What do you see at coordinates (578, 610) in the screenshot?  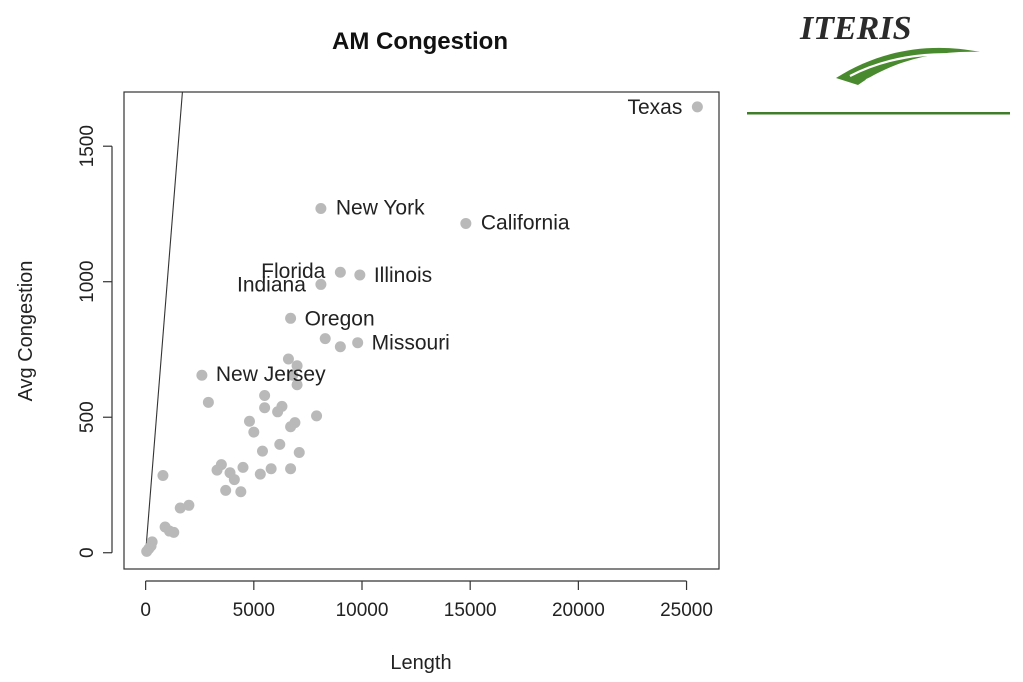 I see `x-tick-label: 20000` at bounding box center [578, 610].